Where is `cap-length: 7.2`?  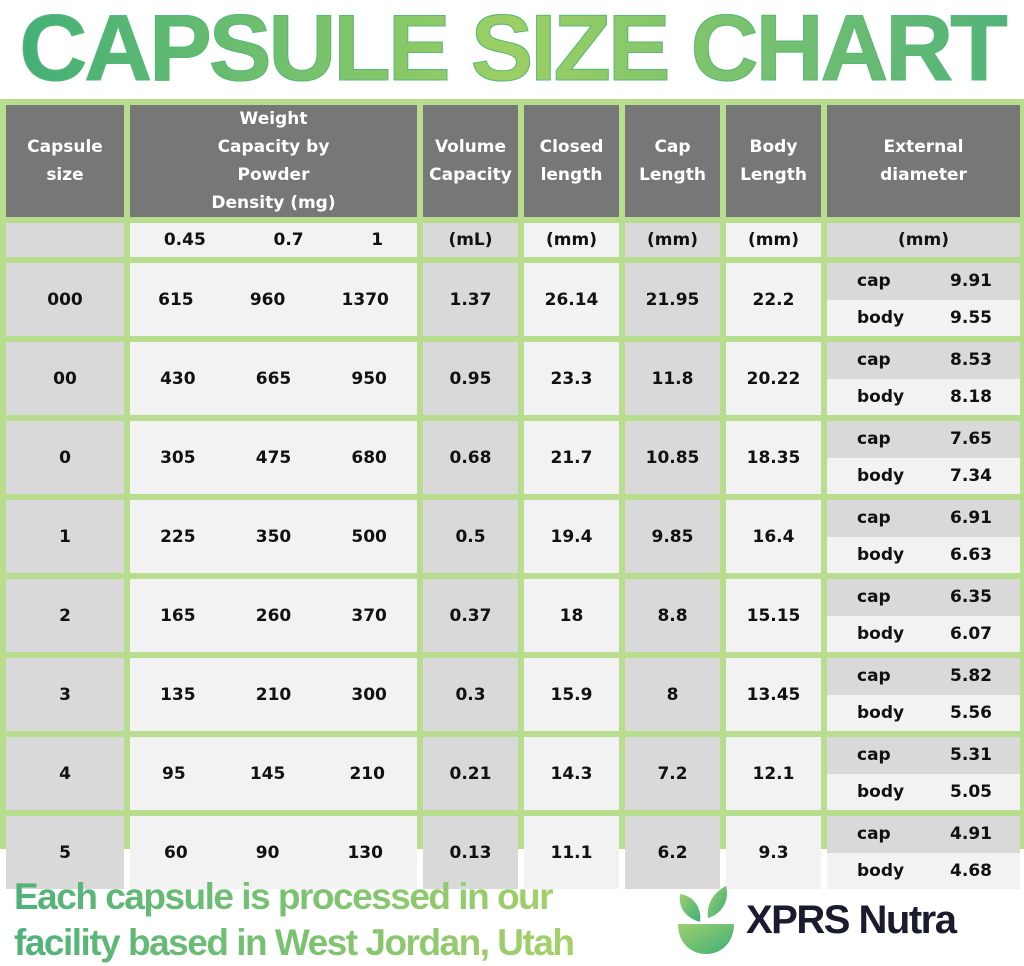
cap-length: 7.2 is located at coordinates (672, 773).